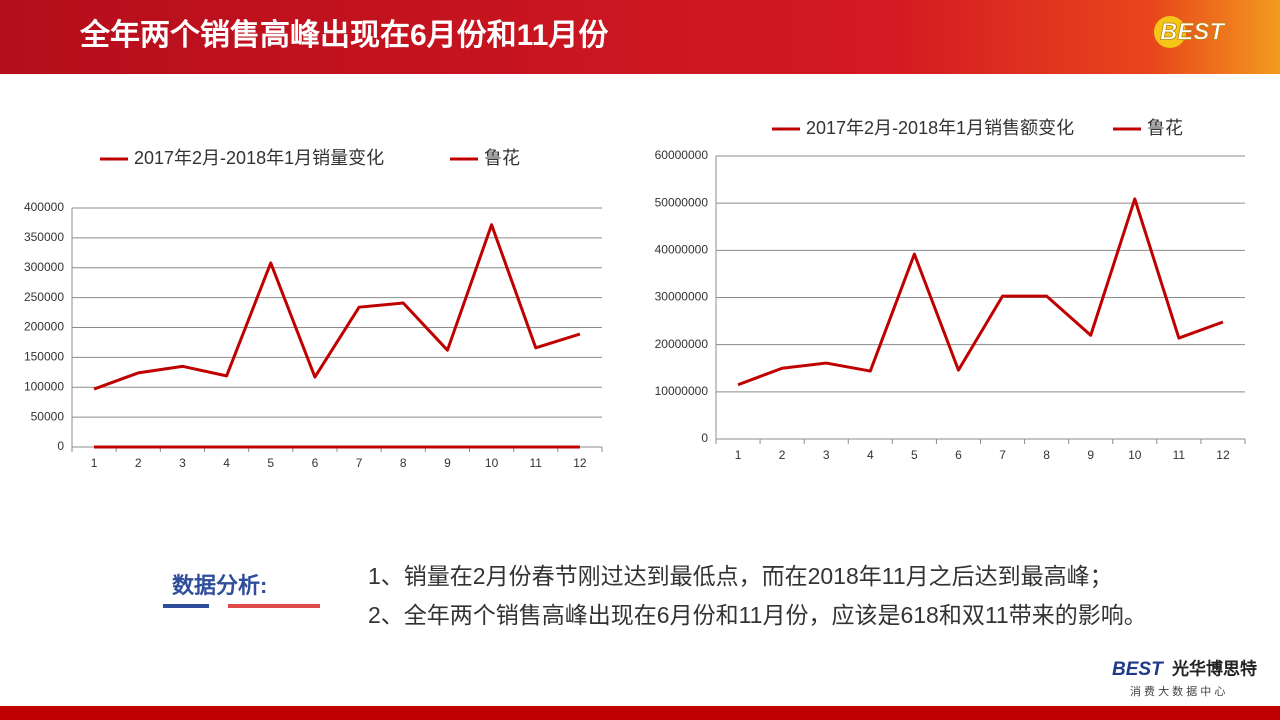  Describe the element at coordinates (44, 327) in the screenshot. I see `y-tick-label: 200000` at that location.